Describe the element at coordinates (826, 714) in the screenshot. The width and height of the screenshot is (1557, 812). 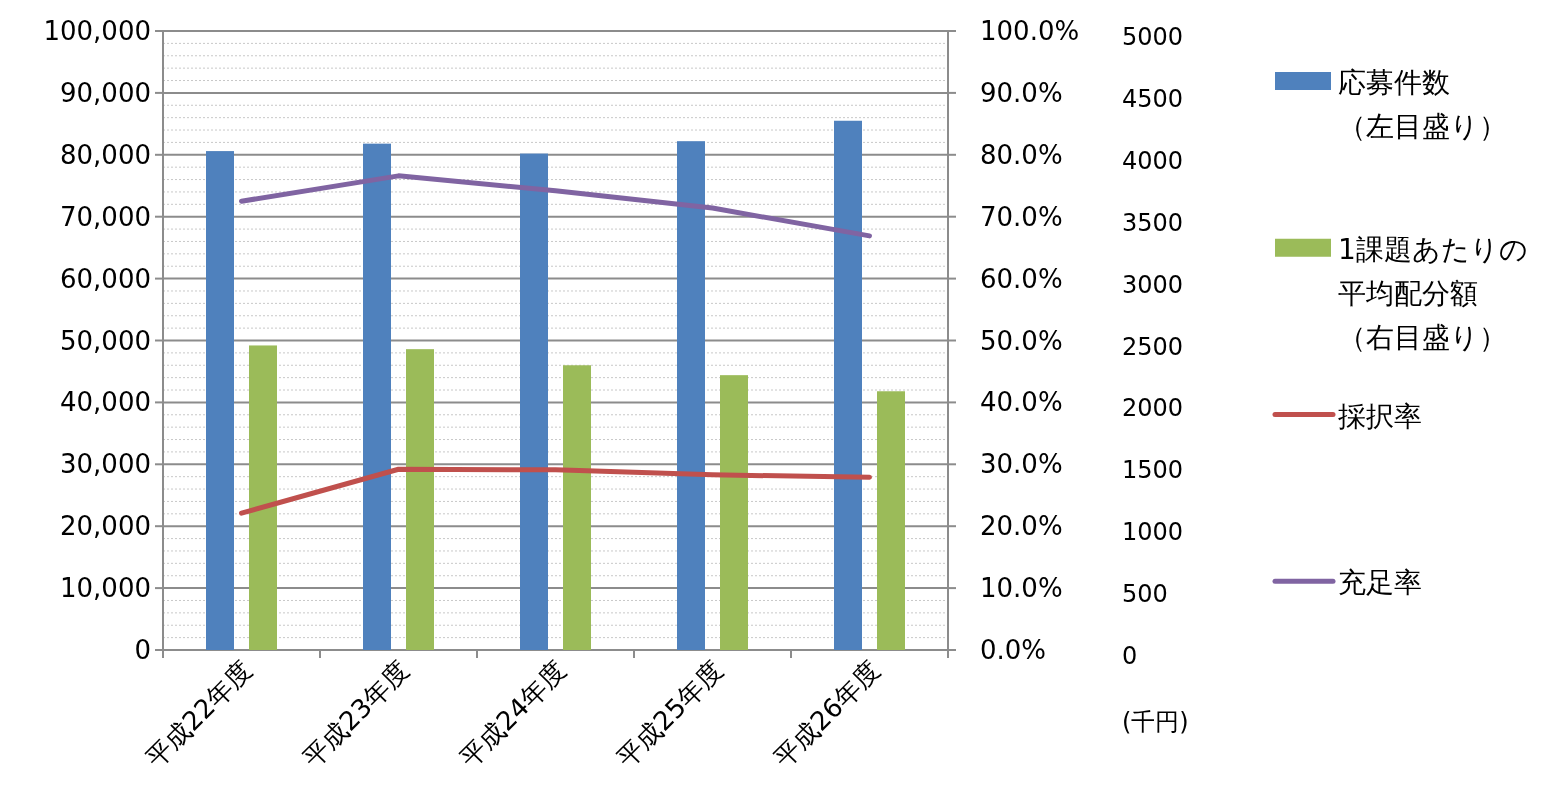
I see `x-tick-label: 平成26年度` at that location.